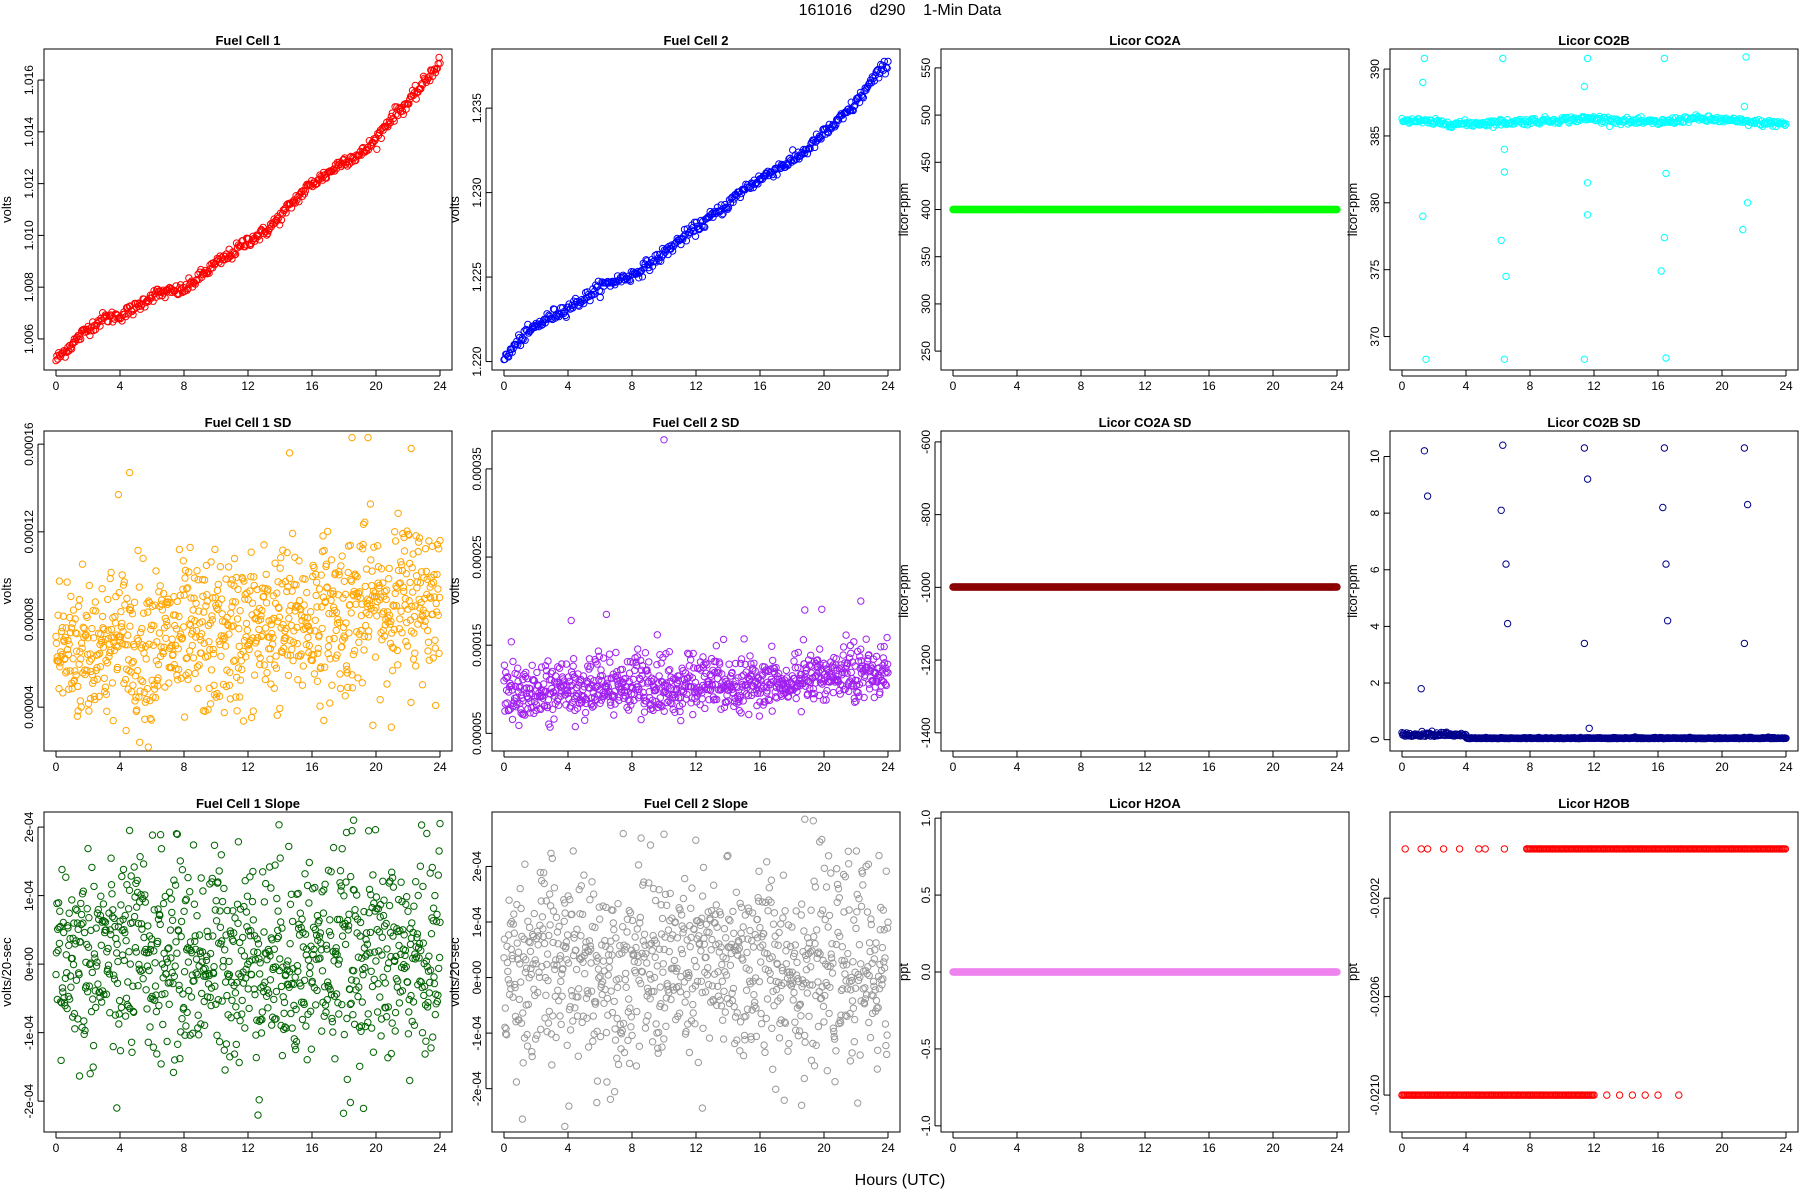 The image size is (1800, 1200). I want to click on y-tick-label: 370, so click(1375, 336).